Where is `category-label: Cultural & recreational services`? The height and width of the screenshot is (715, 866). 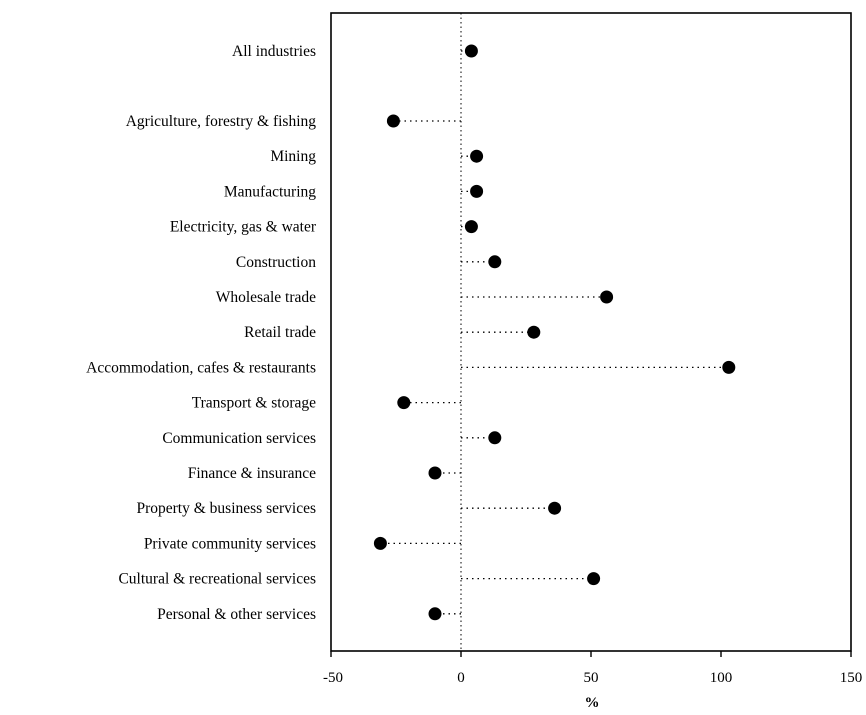 category-label: Cultural & recreational services is located at coordinates (217, 579).